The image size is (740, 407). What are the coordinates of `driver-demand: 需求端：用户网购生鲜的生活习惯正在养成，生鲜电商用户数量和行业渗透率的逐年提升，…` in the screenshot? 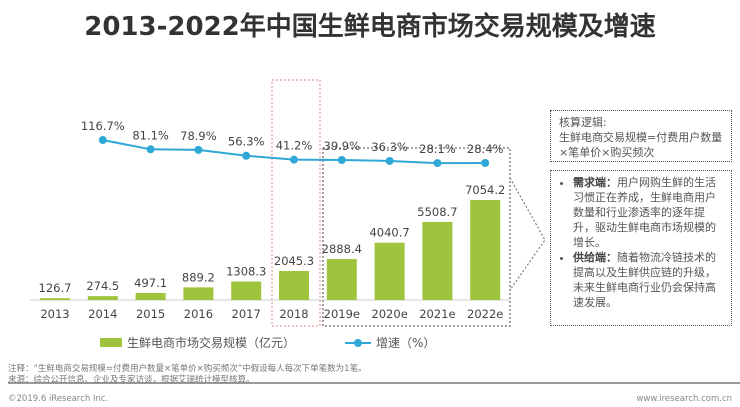 It's located at (648, 212).